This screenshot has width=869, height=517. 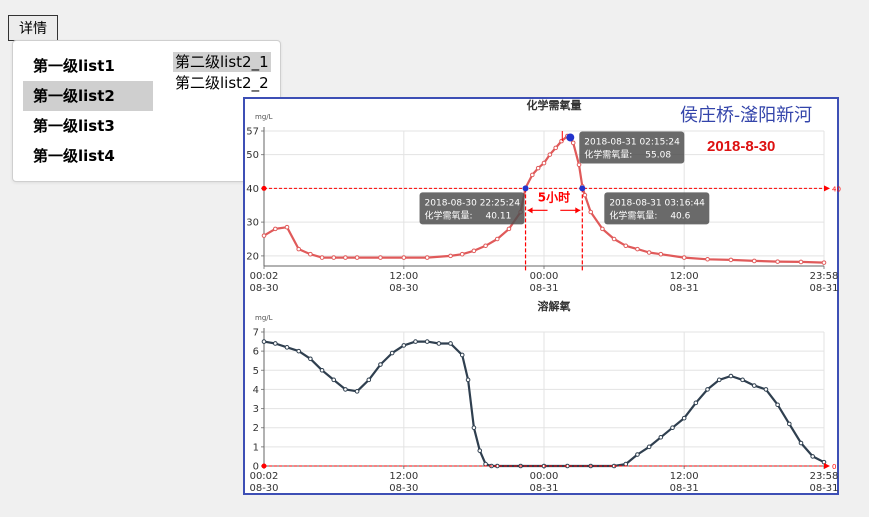 I want to click on y-axis-unit: mg/L, so click(x=264, y=318).